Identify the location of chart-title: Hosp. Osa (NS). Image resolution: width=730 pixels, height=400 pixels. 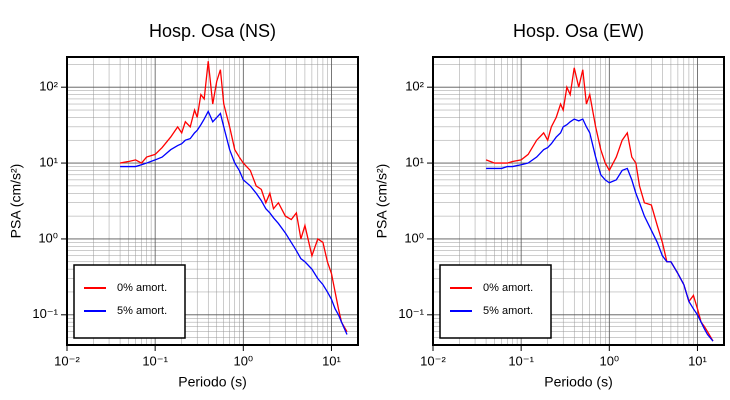
(212, 31).